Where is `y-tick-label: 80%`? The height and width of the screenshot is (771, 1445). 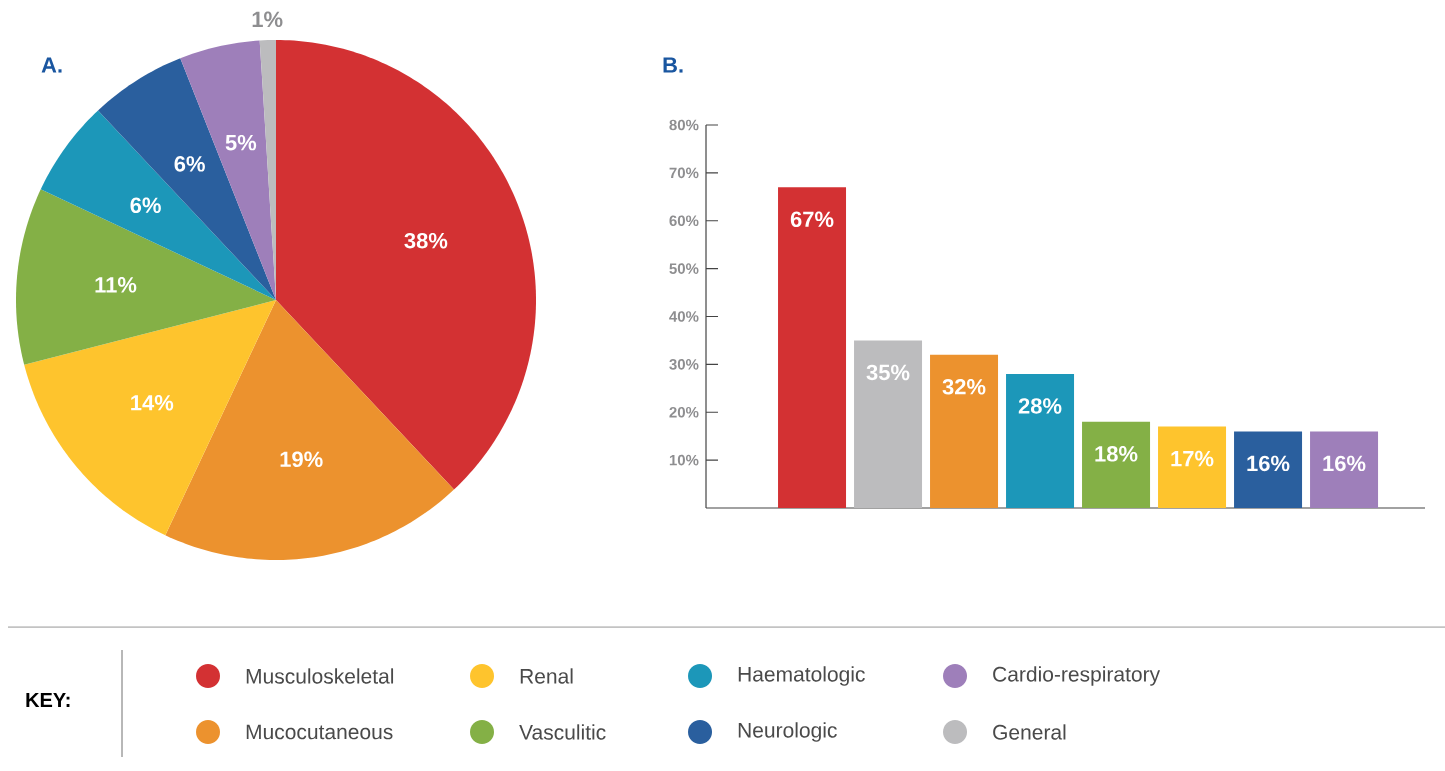 y-tick-label: 80% is located at coordinates (684, 125).